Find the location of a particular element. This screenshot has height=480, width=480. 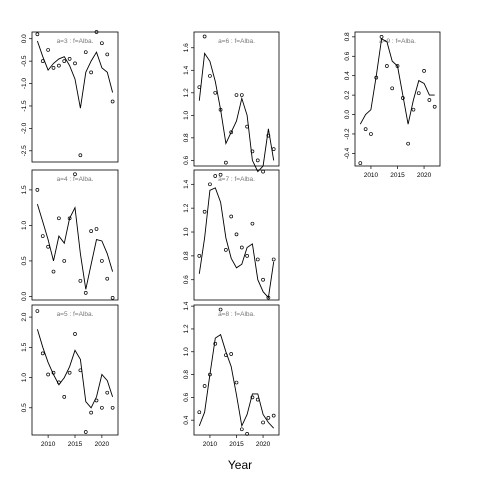

panel-2: a=4 : f=Alba. 0.0 0.5 1.0 1.5 is located at coordinates (70, 235).